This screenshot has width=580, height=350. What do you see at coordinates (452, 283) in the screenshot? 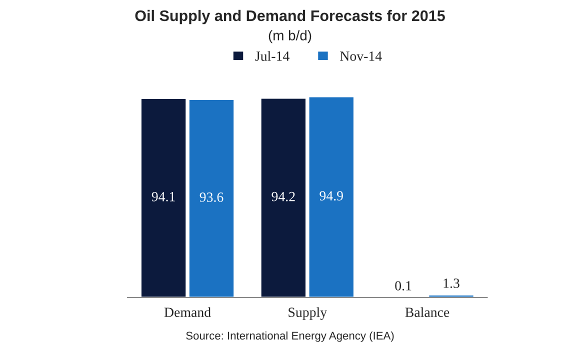
I see `data-label: 1.3` at bounding box center [452, 283].